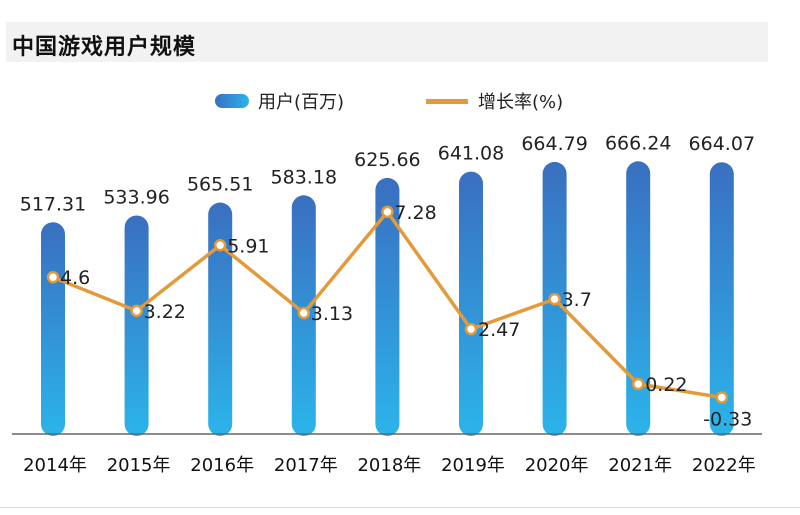 This screenshot has height=515, width=800. I want to click on x-tick-label: 2014年, so click(55, 465).